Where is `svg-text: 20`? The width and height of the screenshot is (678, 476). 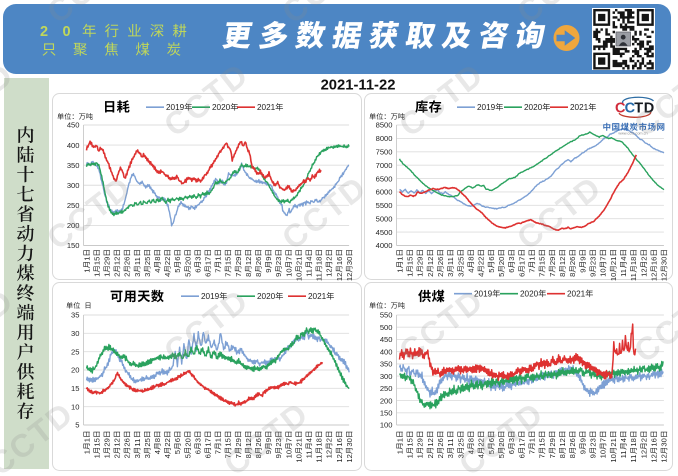
svg-text: 20 is located at coordinates (75, 370).